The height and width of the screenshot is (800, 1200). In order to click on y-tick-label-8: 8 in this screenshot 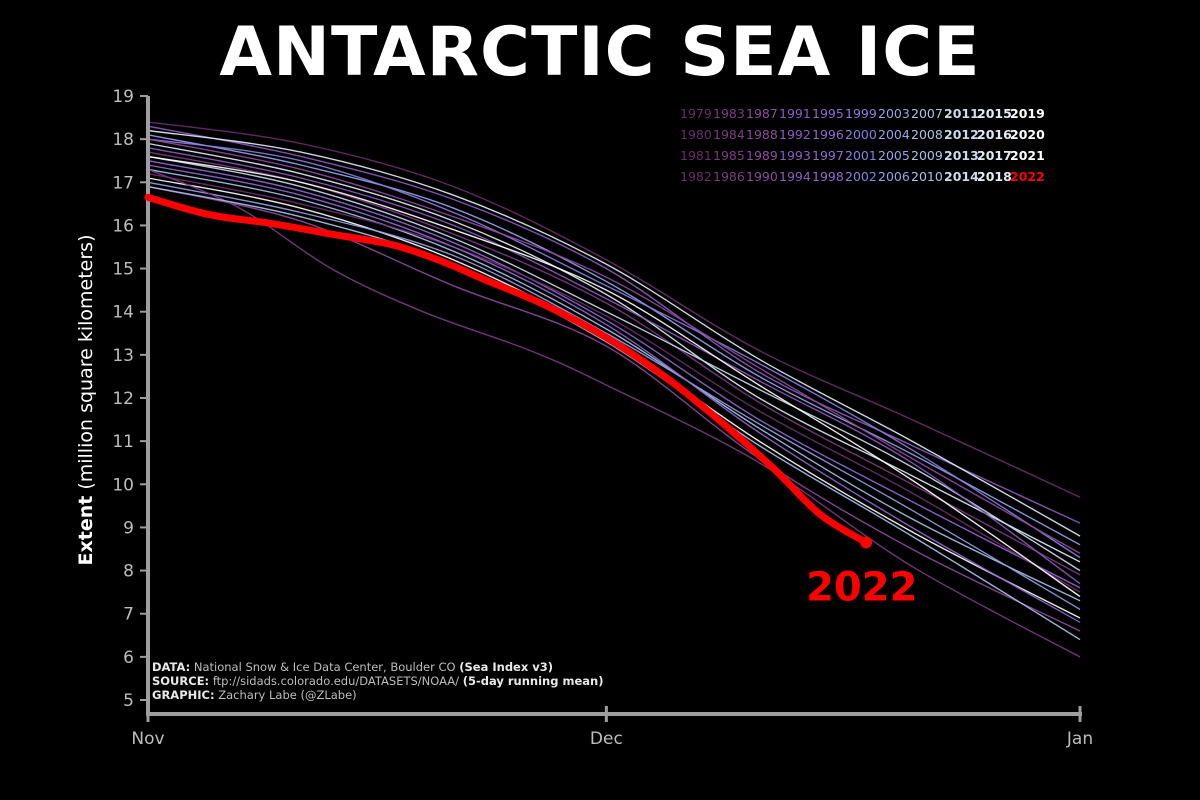, I will do `click(128, 572)`.